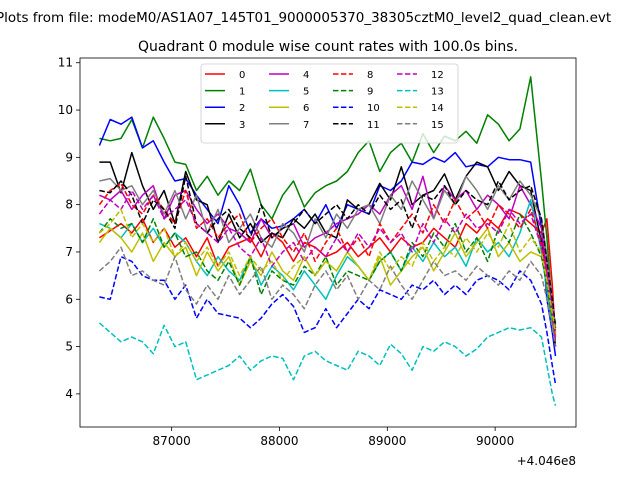  What do you see at coordinates (306, 125) in the screenshot?
I see `legend-label-7: 7` at bounding box center [306, 125].